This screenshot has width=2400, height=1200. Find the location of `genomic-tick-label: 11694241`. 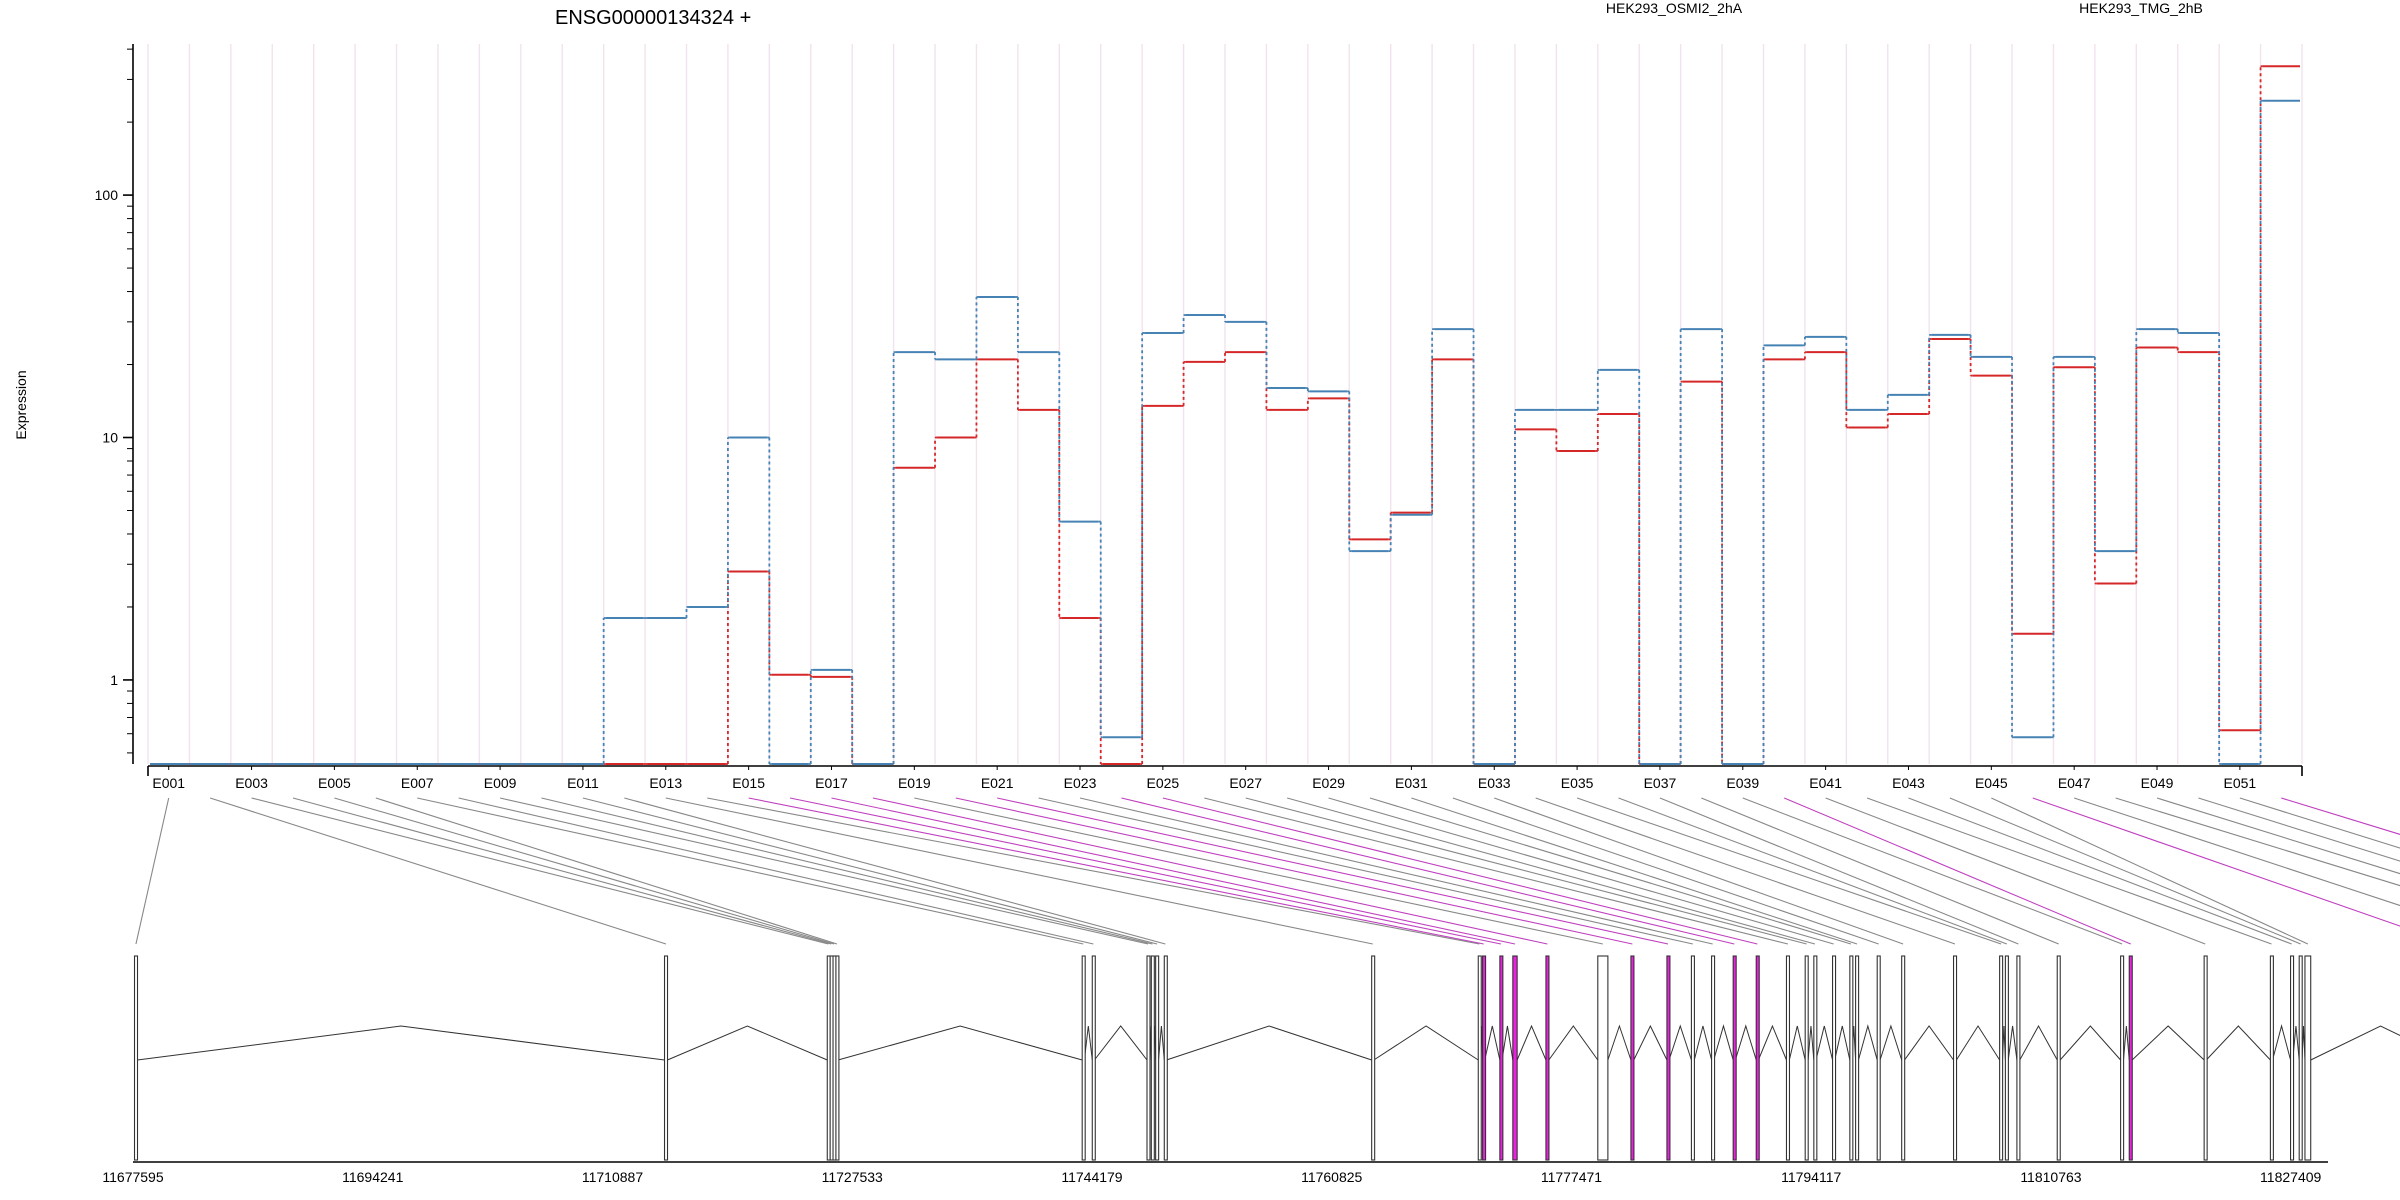

genomic-tick-label: 11694241 is located at coordinates (372, 1177).